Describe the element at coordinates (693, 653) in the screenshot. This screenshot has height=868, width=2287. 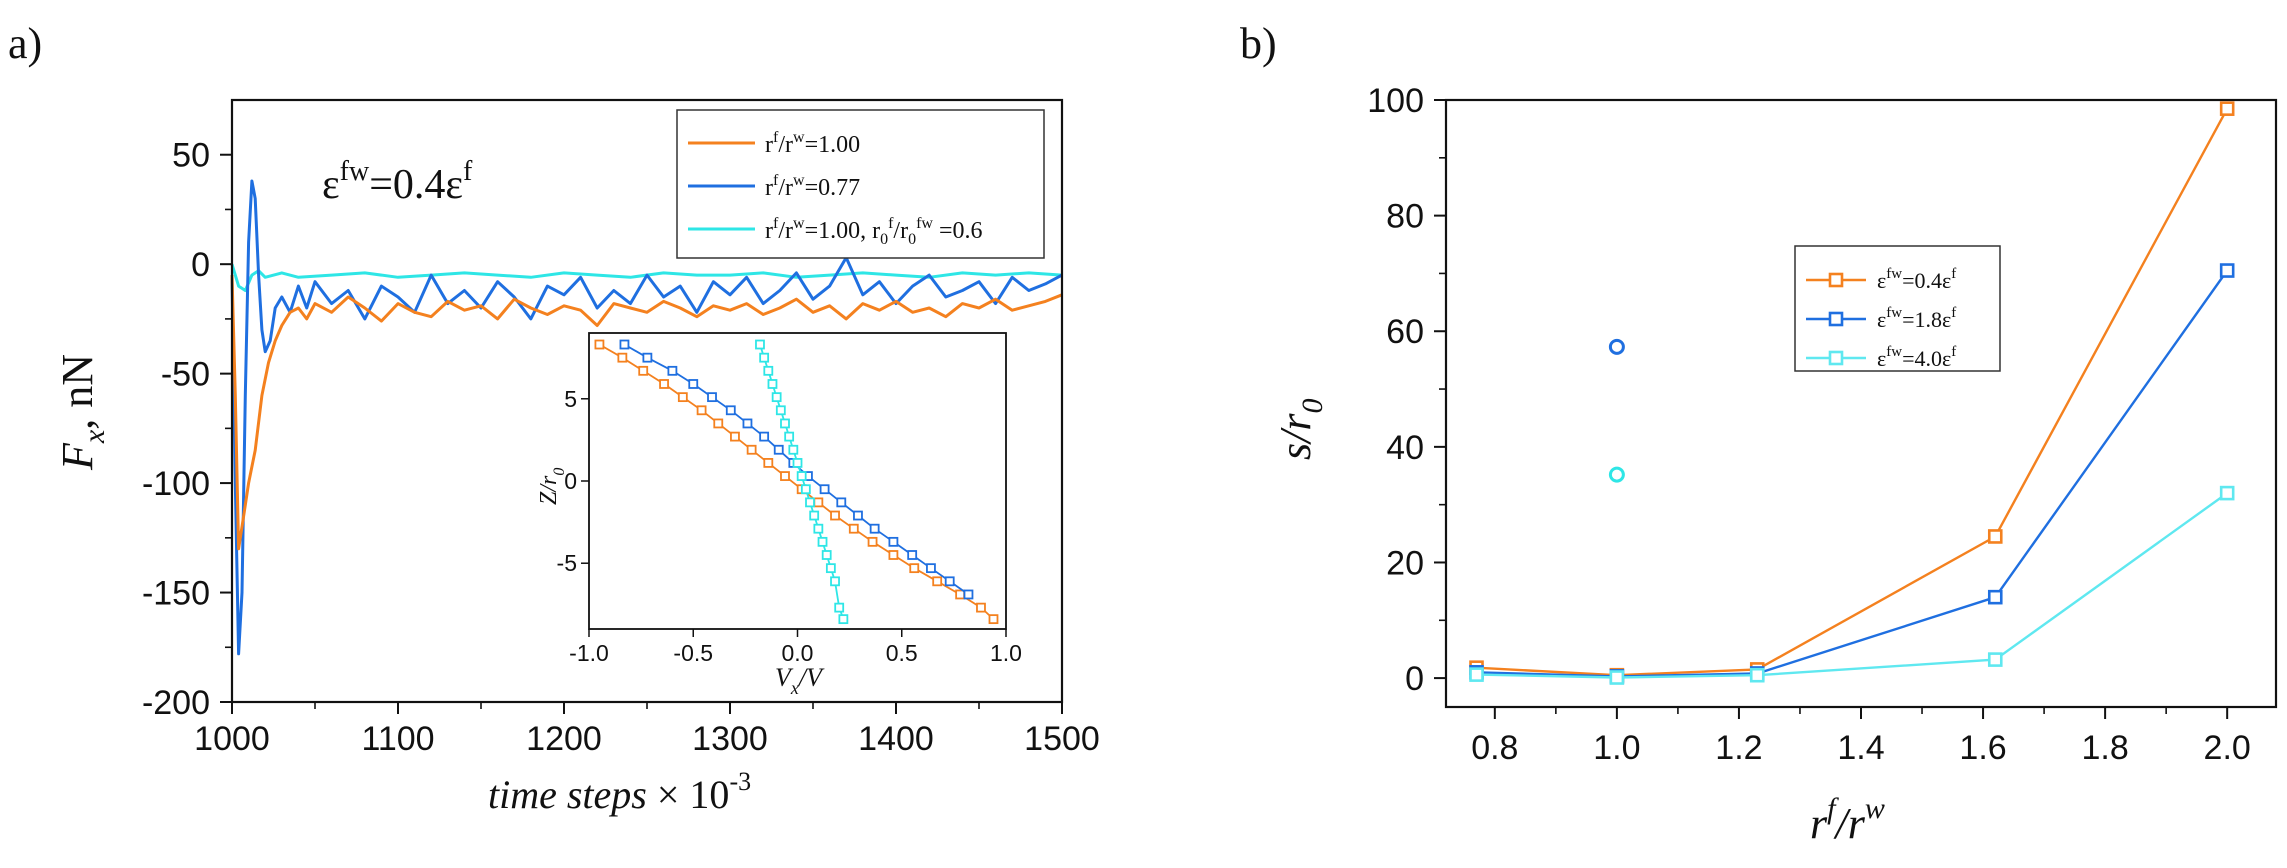
I see `inset-xtick-label: -0.5` at that location.